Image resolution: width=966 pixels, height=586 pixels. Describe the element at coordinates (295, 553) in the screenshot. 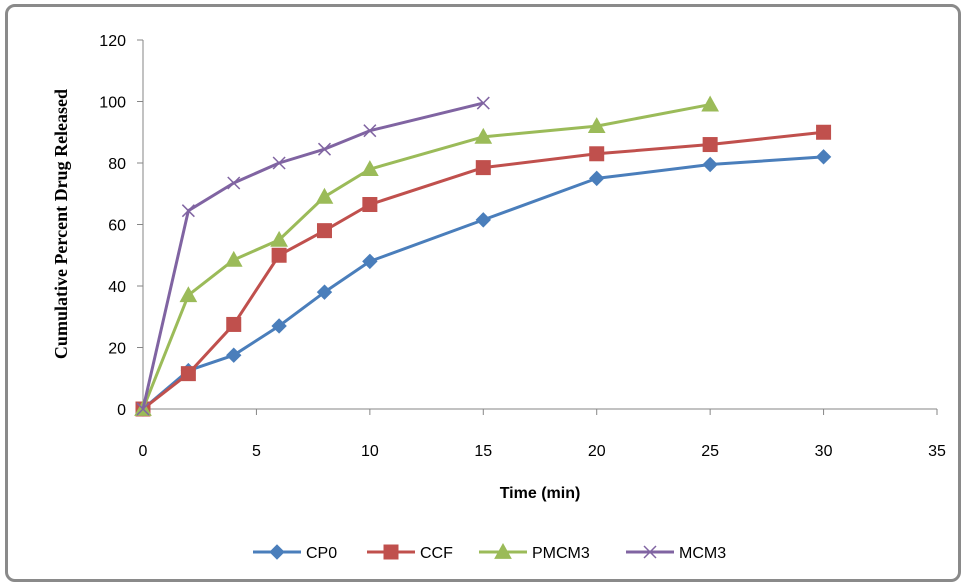

I see `legend-item-cp0: CP0` at that location.